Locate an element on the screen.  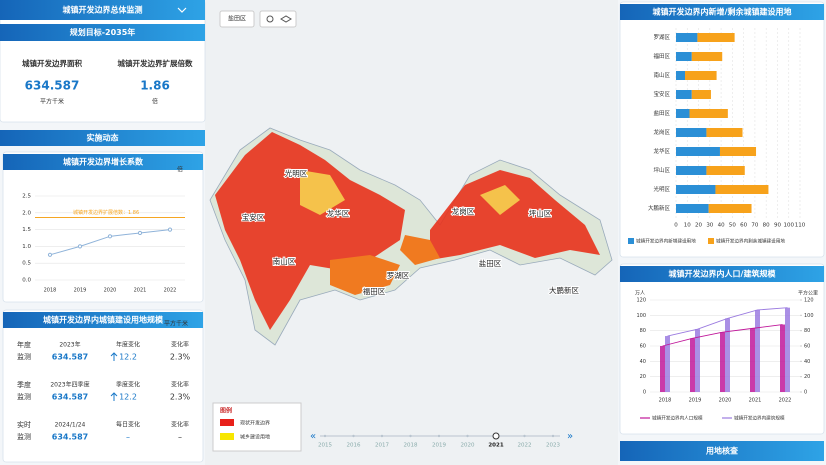
stat-value: 1.86 is located at coordinates (155, 86).